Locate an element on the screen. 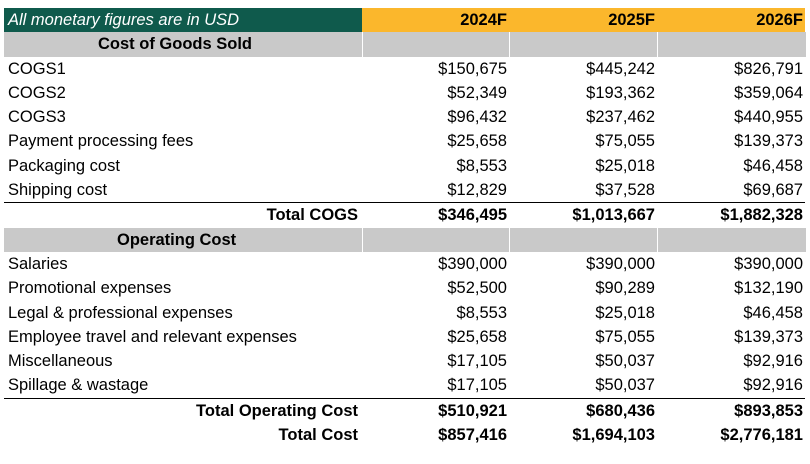  table-row: Shipping cost $12,829 $37,528 $69,687 is located at coordinates (404, 190).